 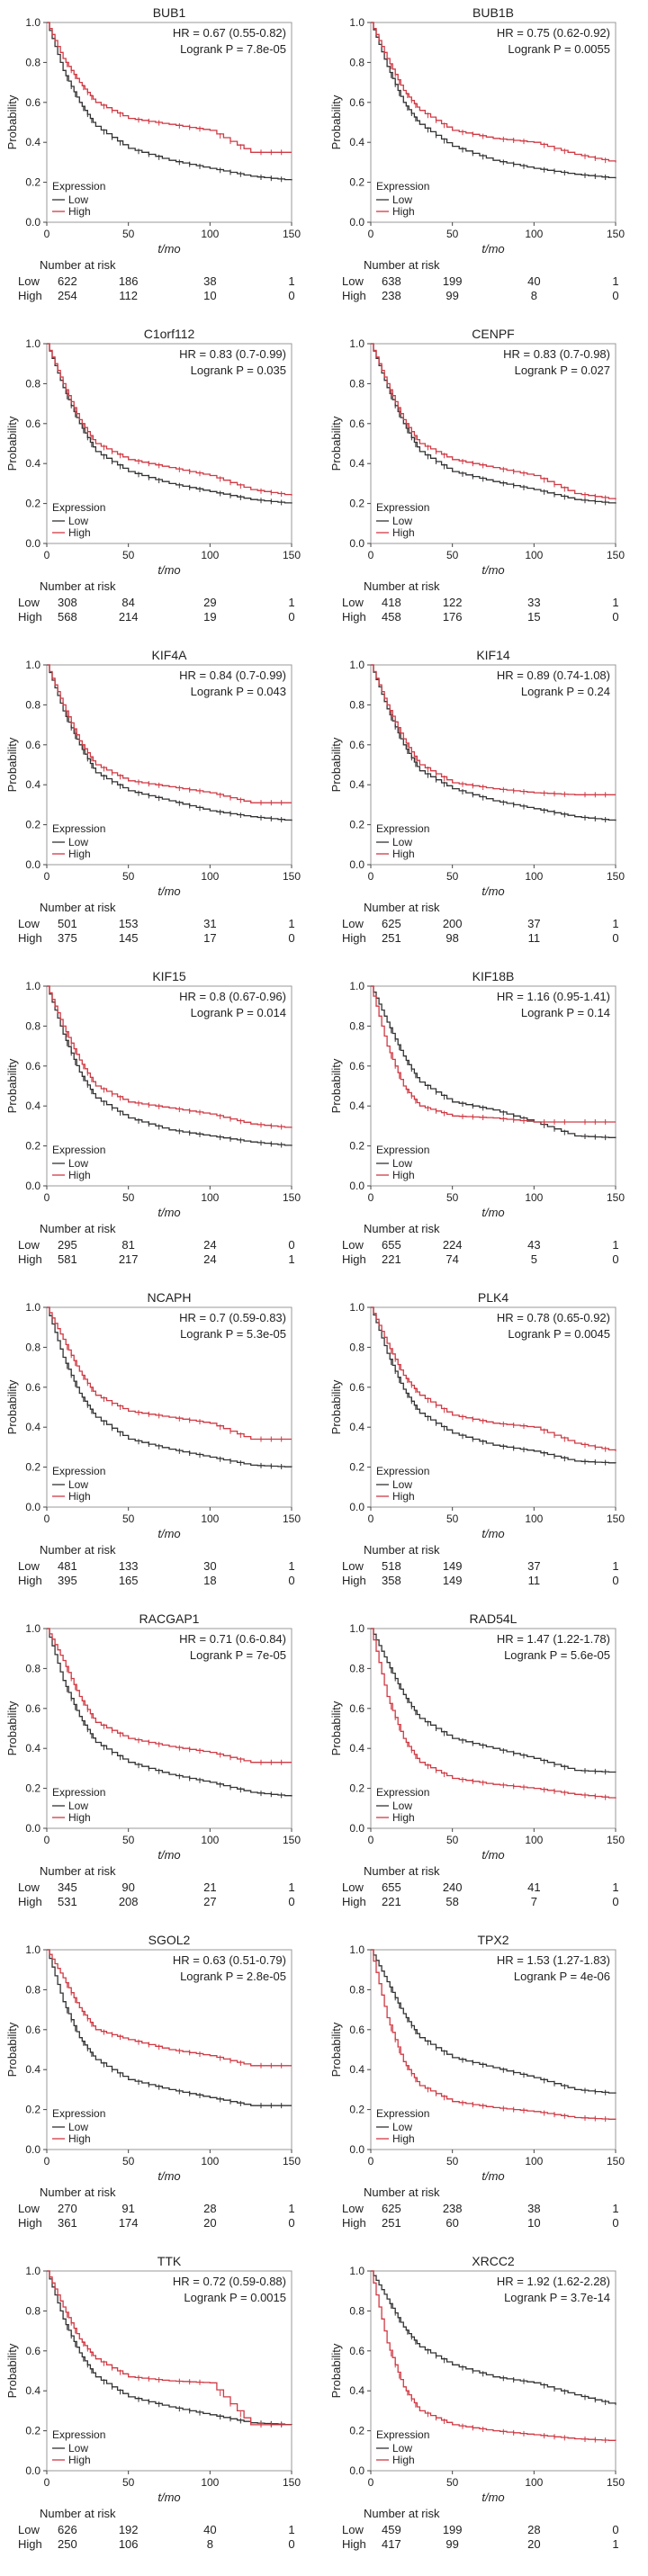 What do you see at coordinates (169, 13) in the screenshot?
I see `chart-title: BUB1` at bounding box center [169, 13].